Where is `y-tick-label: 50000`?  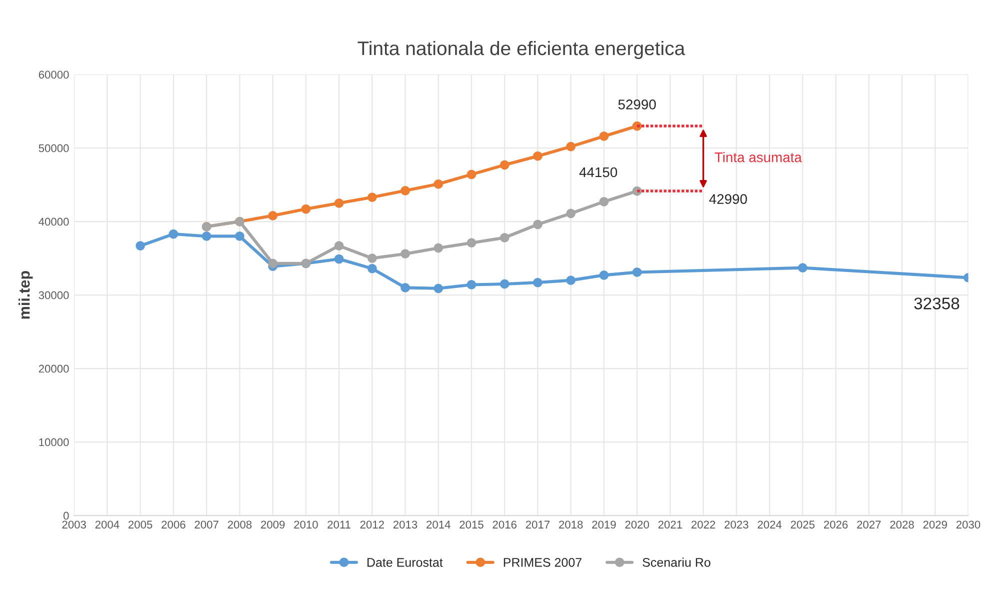 y-tick-label: 50000 is located at coordinates (53, 148).